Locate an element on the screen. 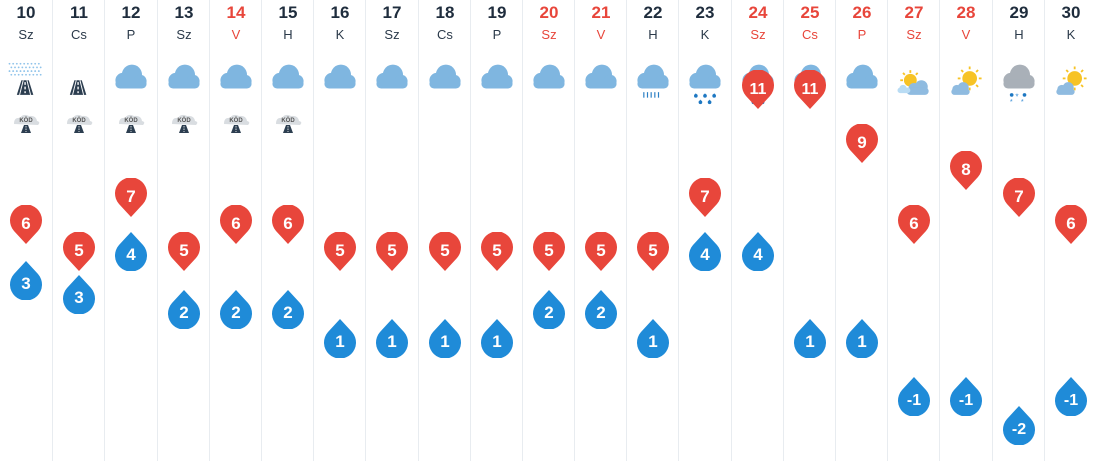 The image size is (1096, 461). max-temp-value: 8 is located at coordinates (965, 169).